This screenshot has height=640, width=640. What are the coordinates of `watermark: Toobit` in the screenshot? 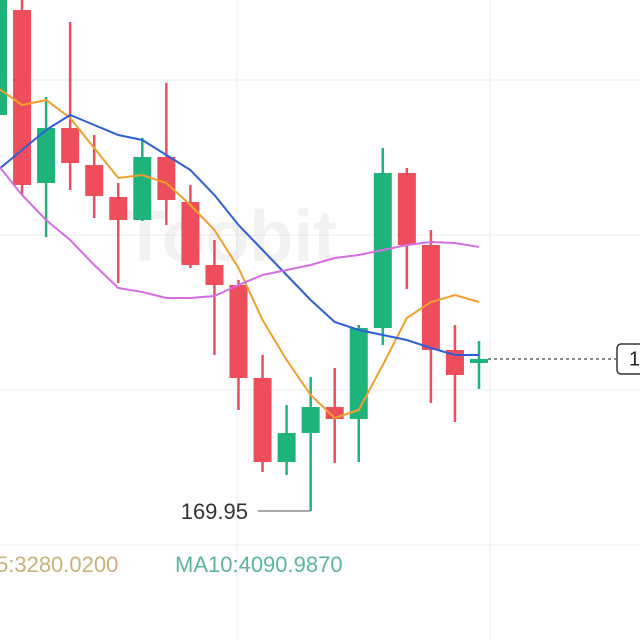 It's located at (230, 237).